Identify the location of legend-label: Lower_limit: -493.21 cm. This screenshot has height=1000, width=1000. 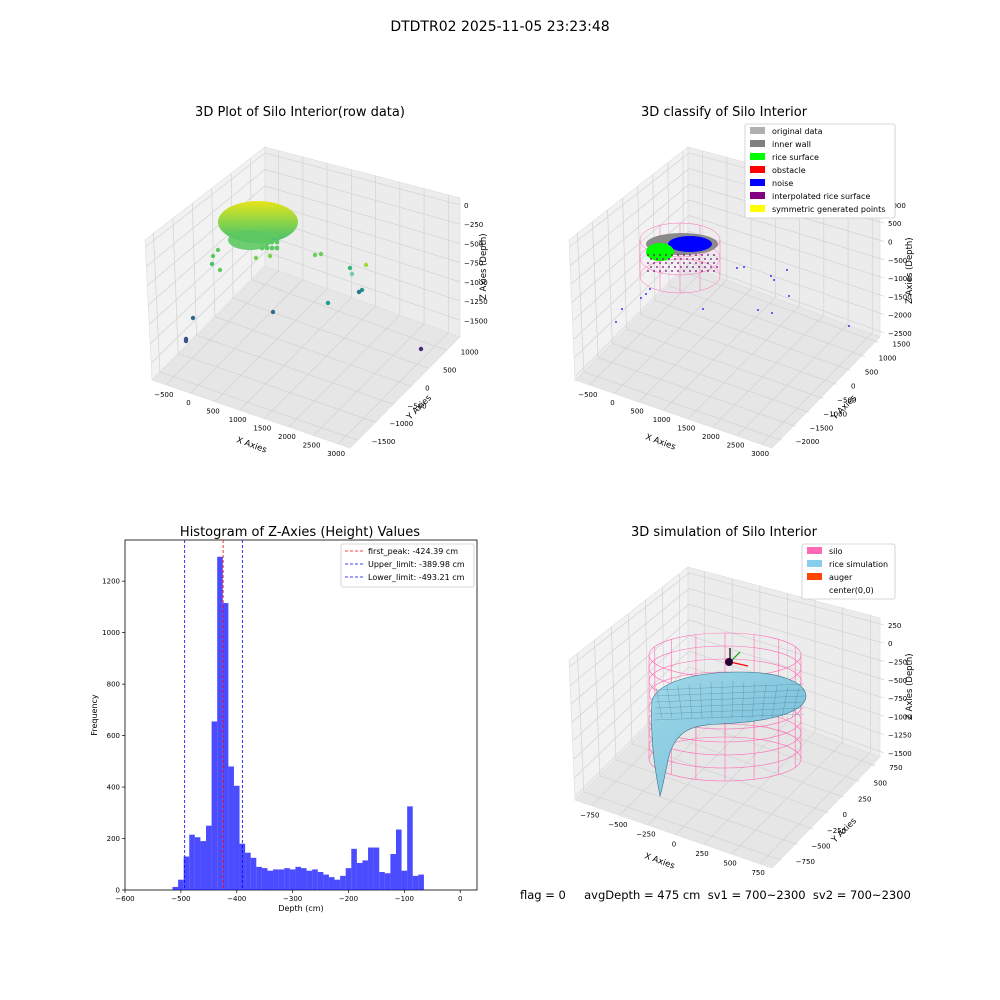
(416, 577).